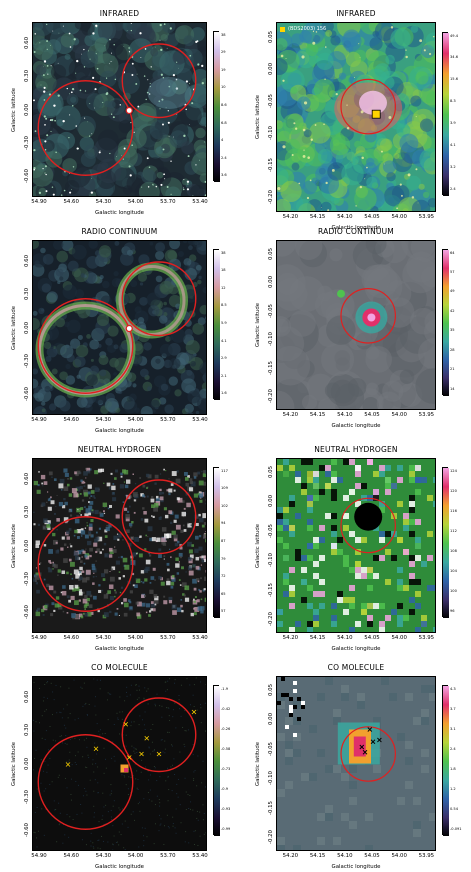 This screenshot has height=872, width=471. I want to click on panel-6-xlabel: Galactic longitude, so click(356, 649).